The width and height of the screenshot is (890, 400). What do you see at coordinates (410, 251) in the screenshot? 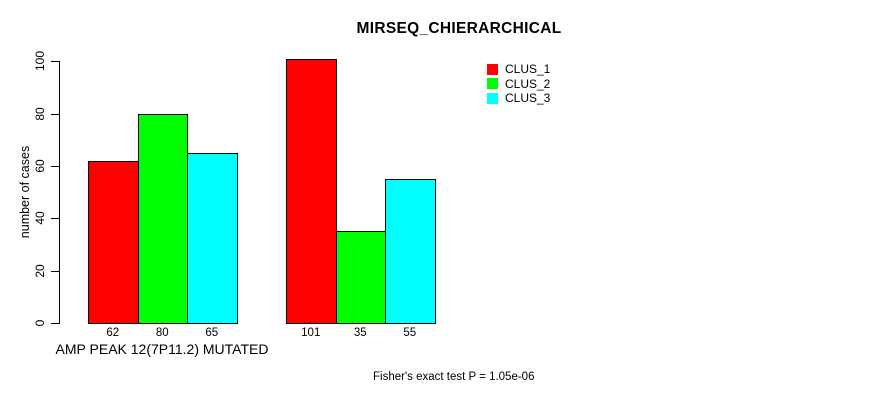
I see `bar-clus_3-group2` at bounding box center [410, 251].